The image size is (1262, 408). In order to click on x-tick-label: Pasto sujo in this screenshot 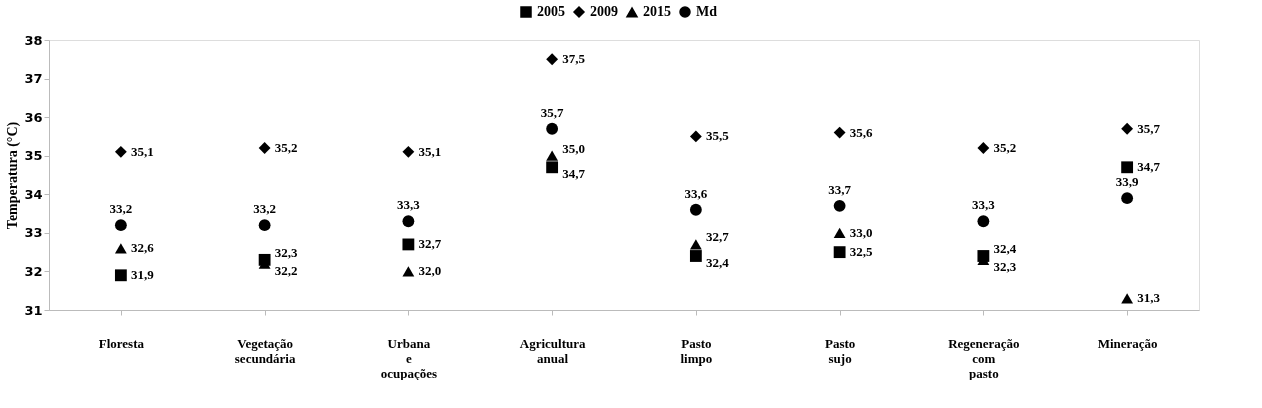, I will do `click(840, 350)`.